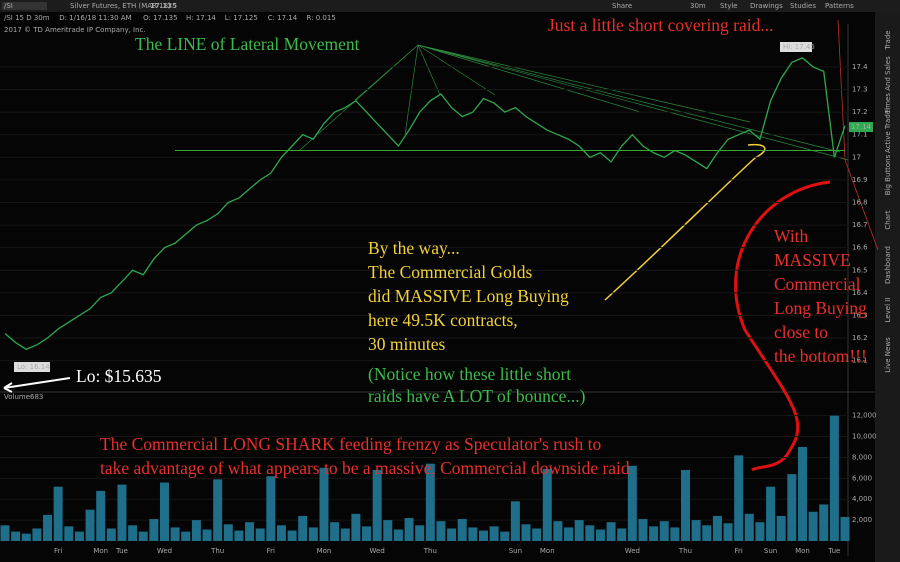 The height and width of the screenshot is (562, 900). Describe the element at coordinates (860, 361) in the screenshot. I see `y-tick-label: 16.1` at that location.